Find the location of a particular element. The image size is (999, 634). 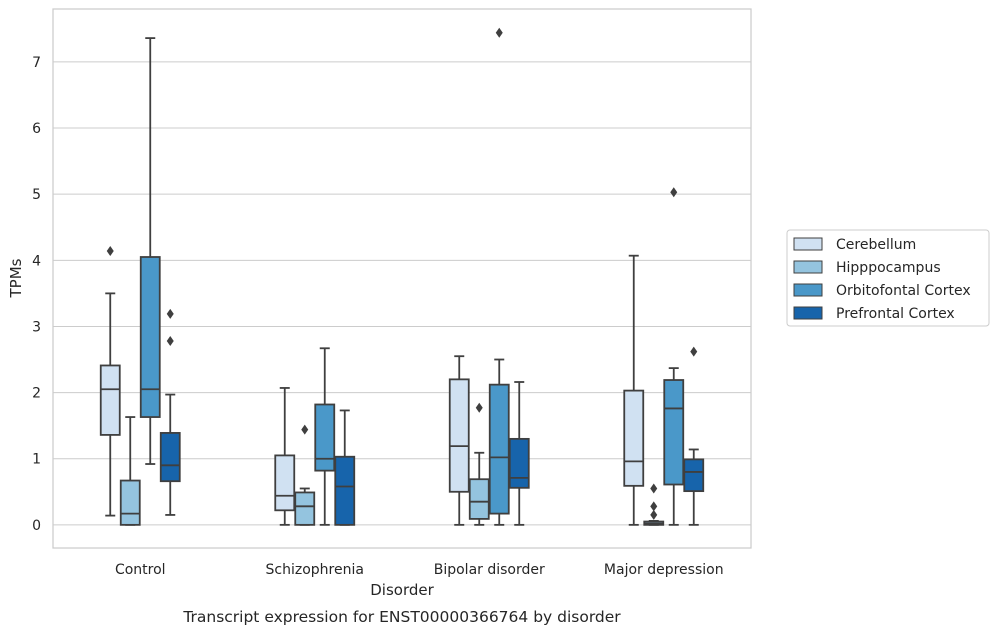

y-tick-labels: 0 1 2 3 4 5 6 7 is located at coordinates (36, 294).